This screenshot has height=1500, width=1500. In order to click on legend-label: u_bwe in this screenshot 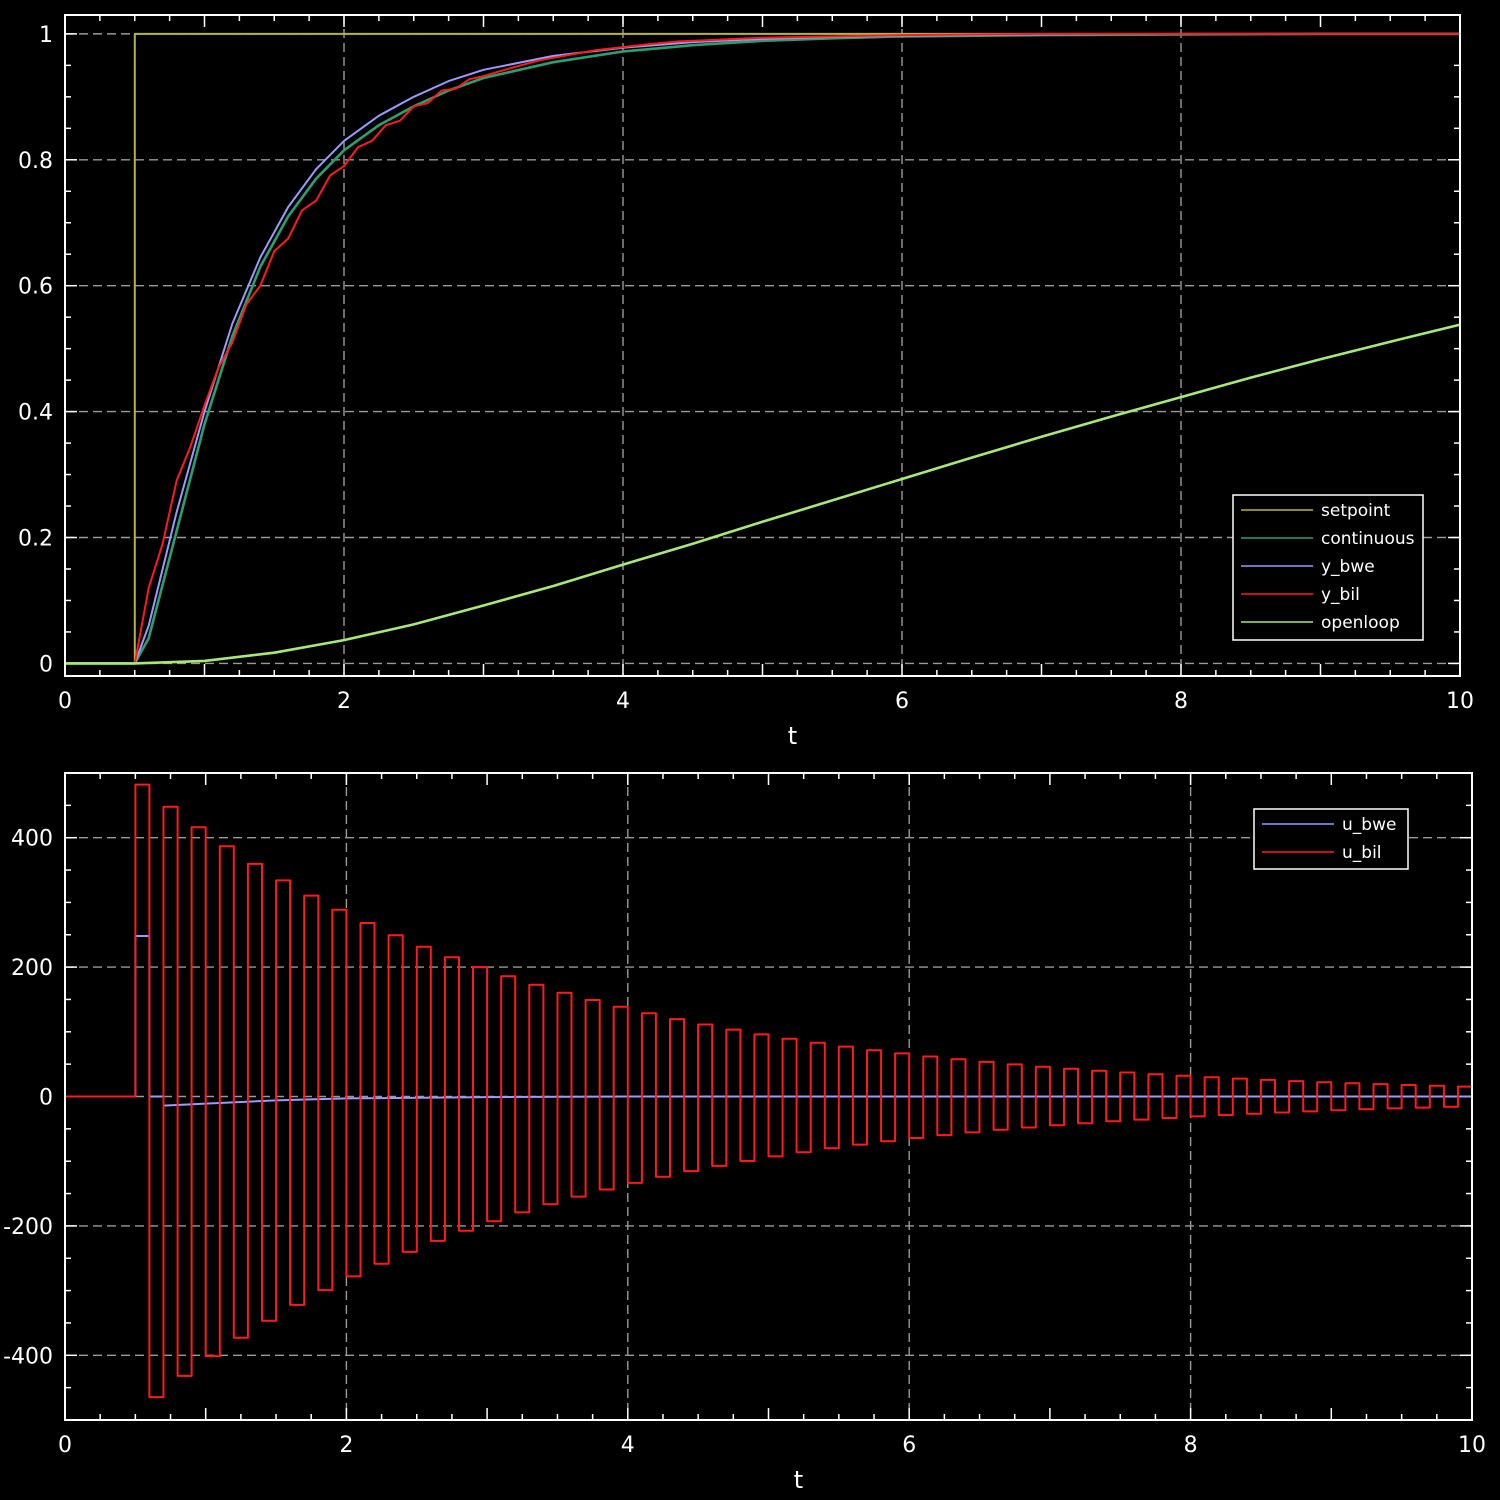, I will do `click(1369, 825)`.